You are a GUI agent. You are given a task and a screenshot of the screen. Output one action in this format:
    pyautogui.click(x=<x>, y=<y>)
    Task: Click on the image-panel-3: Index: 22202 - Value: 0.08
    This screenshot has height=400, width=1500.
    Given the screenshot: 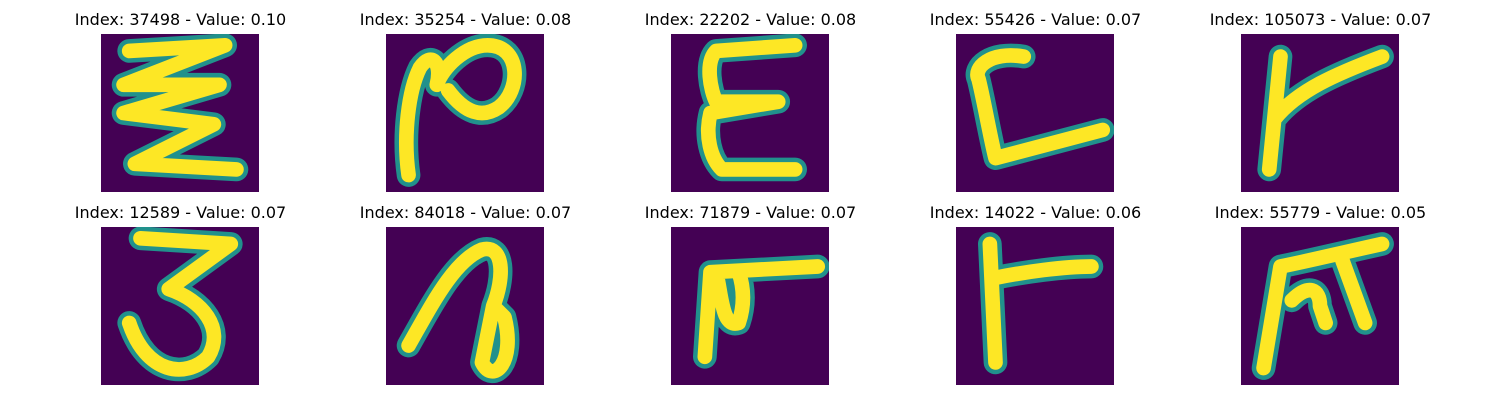 What is the action you would take?
    pyautogui.click(x=750, y=105)
    